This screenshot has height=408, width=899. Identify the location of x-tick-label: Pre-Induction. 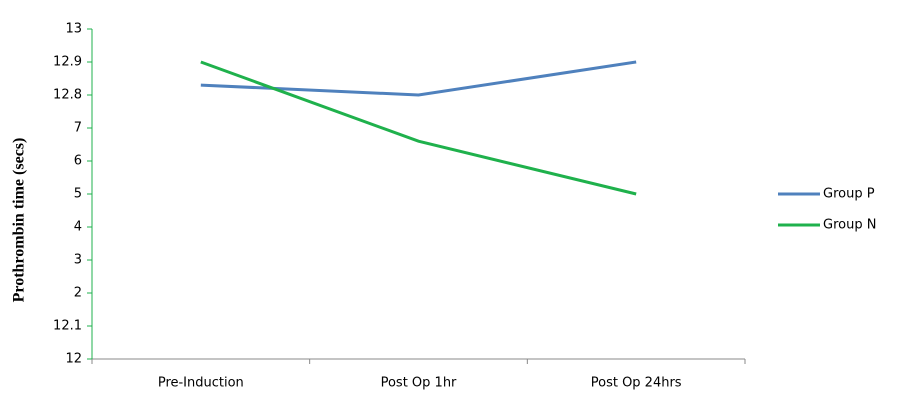
(201, 383).